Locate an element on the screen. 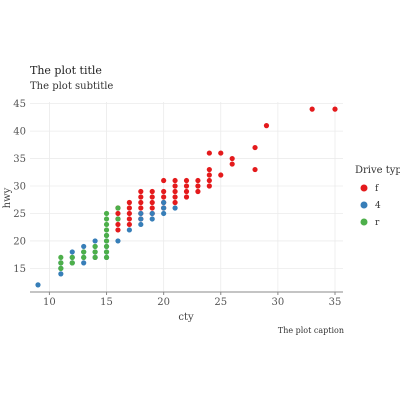 This screenshot has width=400, height=400. y-tick-label: 20 is located at coordinates (19, 241).